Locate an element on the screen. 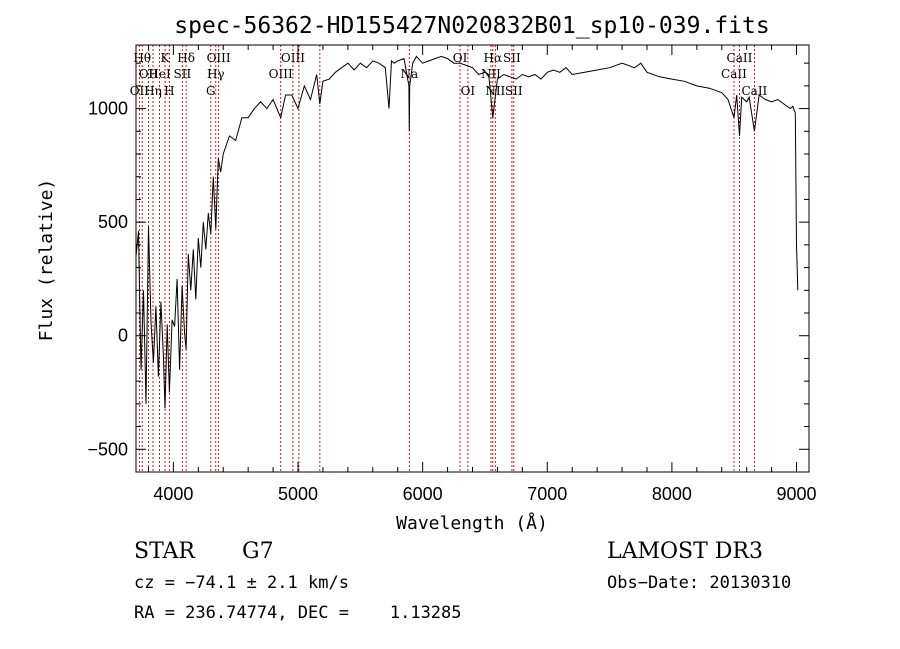 This screenshot has width=900, height=649. line-label: HeI is located at coordinates (159, 74).